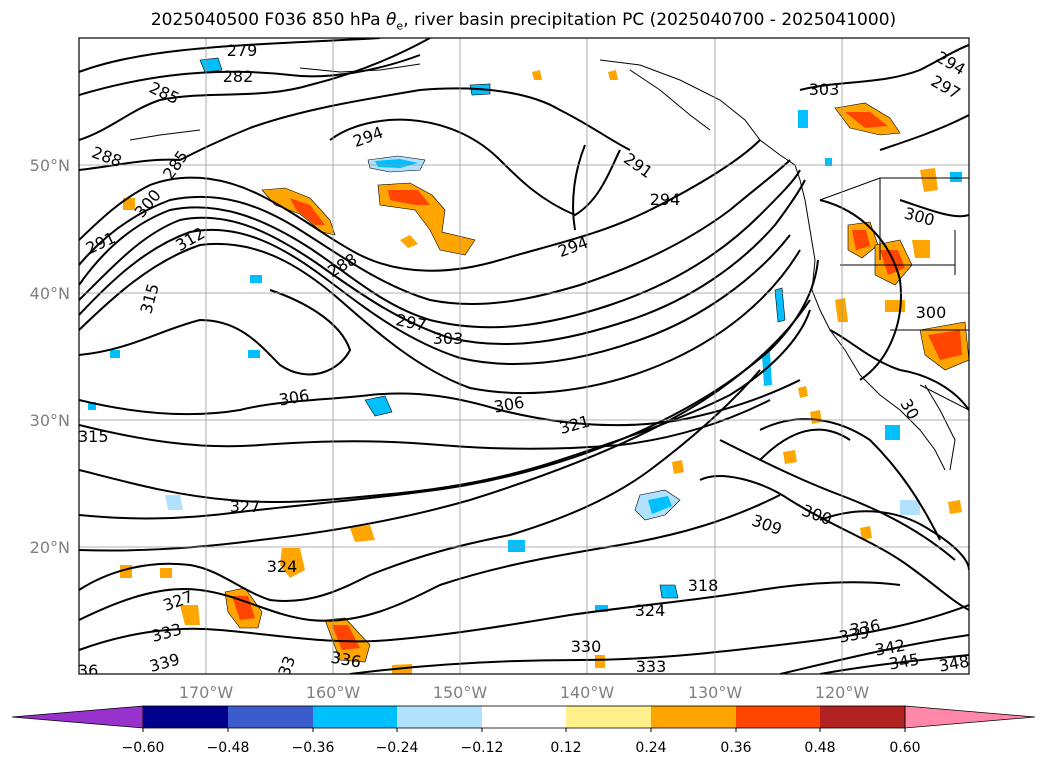 The width and height of the screenshot is (1047, 767). I want to click on contour-label: 327, so click(245, 506).